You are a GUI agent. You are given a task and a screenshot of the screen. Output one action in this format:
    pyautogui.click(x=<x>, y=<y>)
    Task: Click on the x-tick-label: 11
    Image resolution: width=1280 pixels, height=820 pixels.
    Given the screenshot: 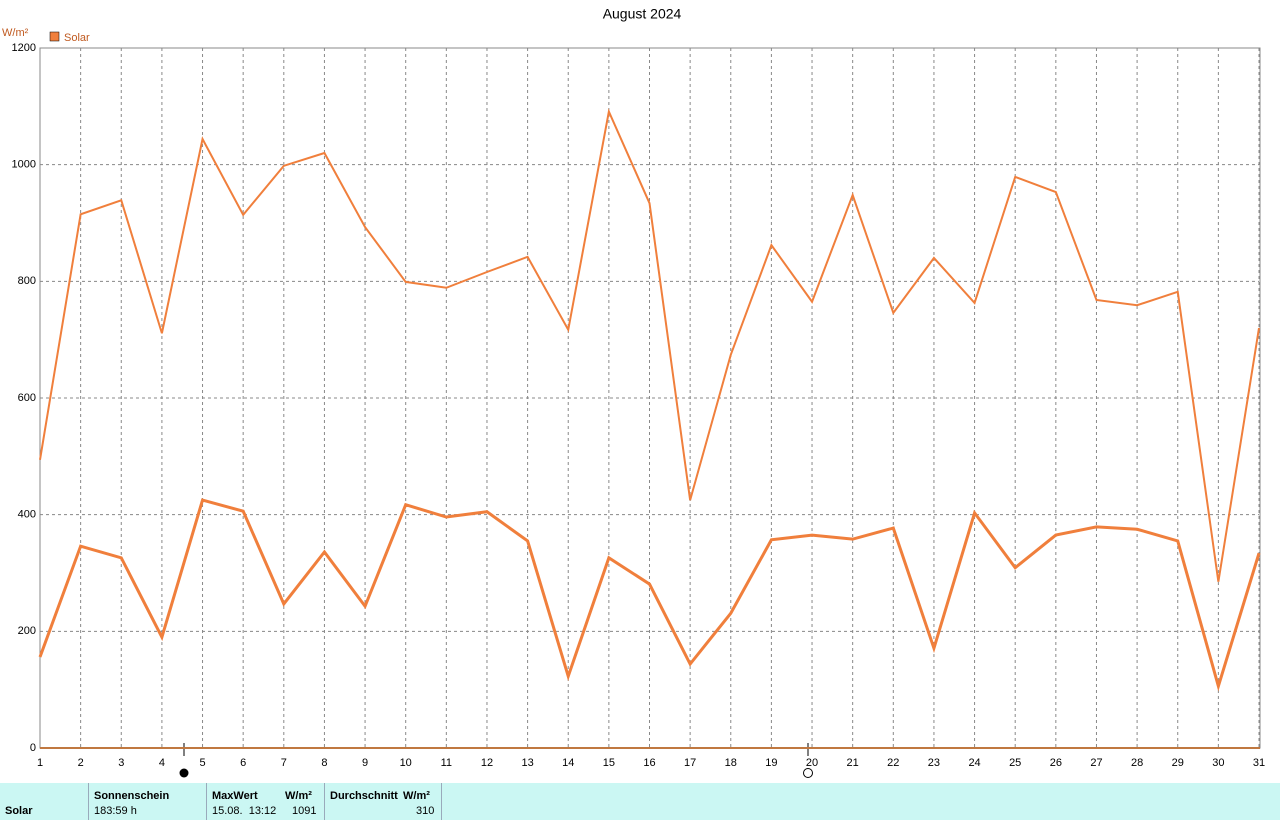 What is the action you would take?
    pyautogui.click(x=446, y=763)
    